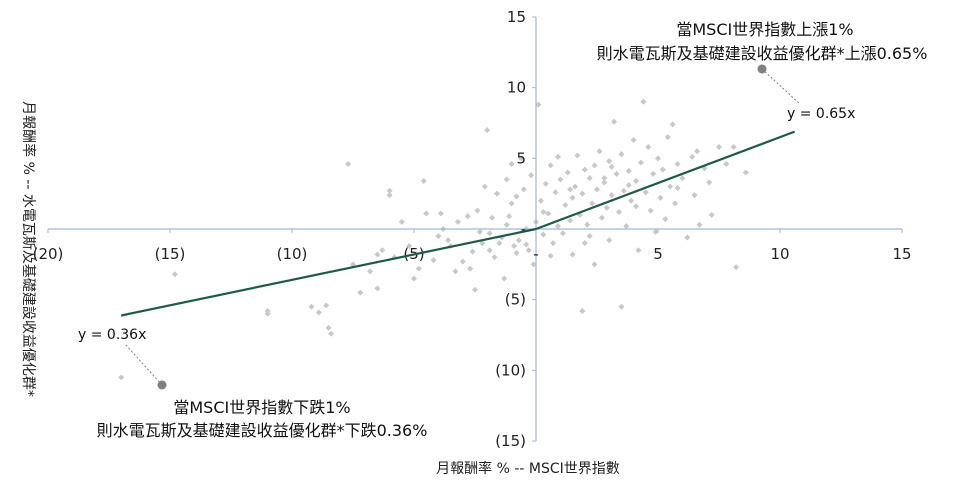 The width and height of the screenshot is (980, 491). I want to click on upper-callout-leader, so click(781, 86).